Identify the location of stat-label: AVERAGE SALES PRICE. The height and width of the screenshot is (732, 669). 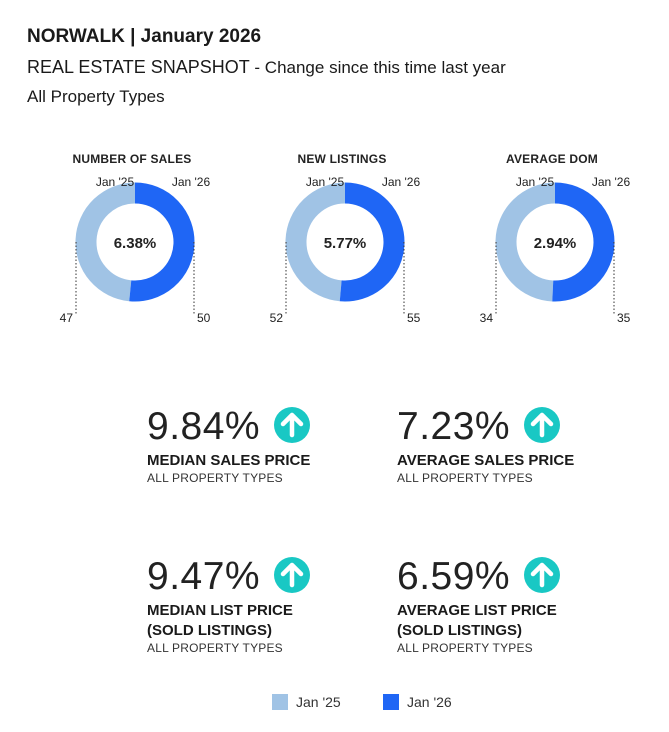
(486, 460).